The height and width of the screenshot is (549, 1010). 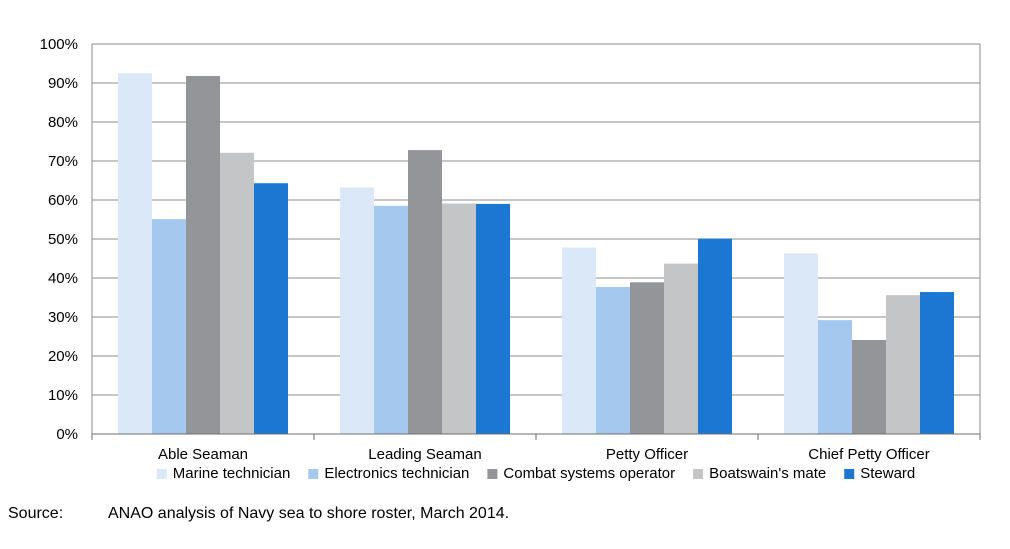 What do you see at coordinates (63, 239) in the screenshot?
I see `y-tick-label: 50%` at bounding box center [63, 239].